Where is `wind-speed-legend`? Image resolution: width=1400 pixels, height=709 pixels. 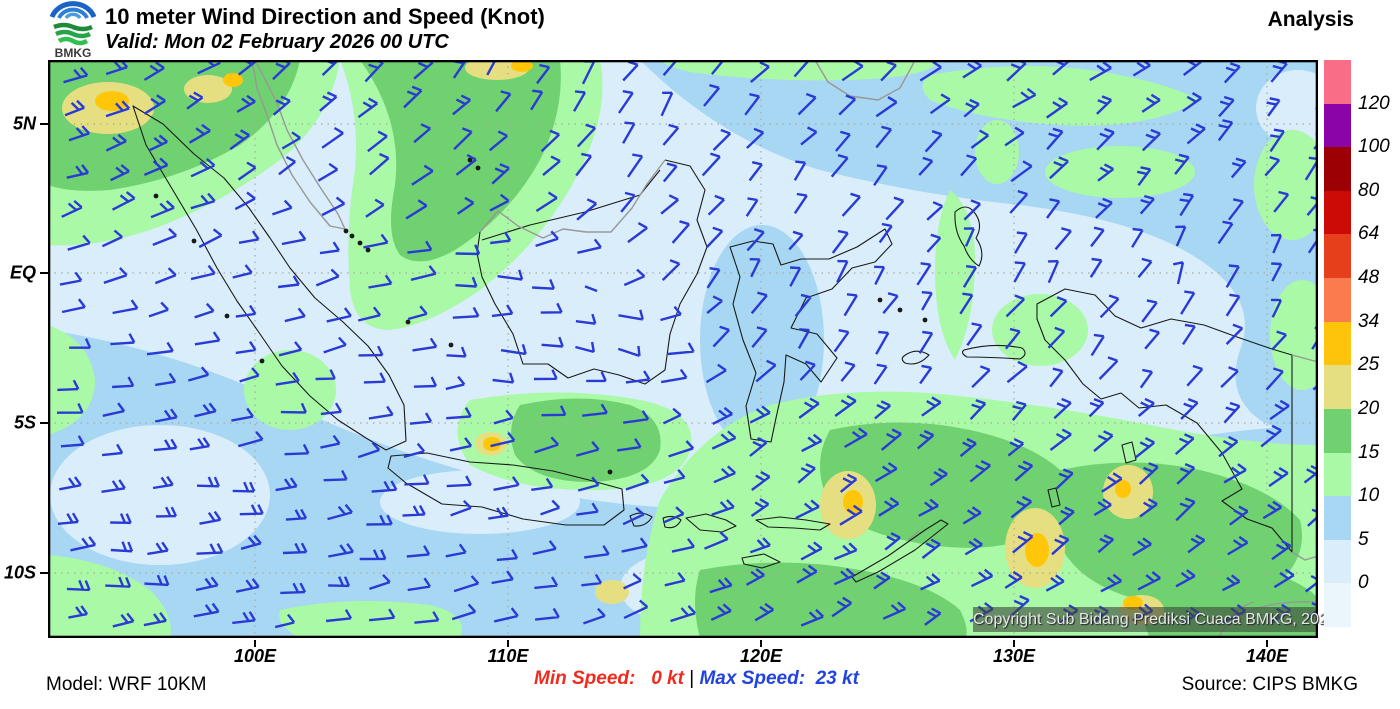 wind-speed-legend is located at coordinates (1337, 344).